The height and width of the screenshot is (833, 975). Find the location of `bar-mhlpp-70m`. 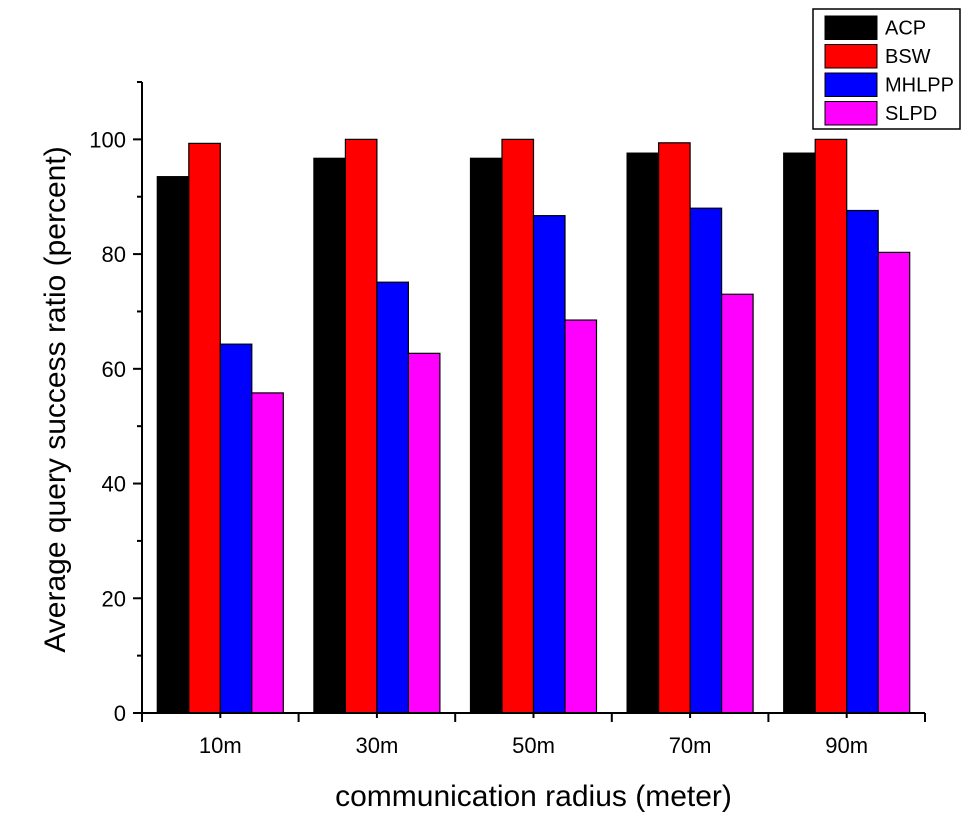

bar-mhlpp-70m is located at coordinates (706, 460).